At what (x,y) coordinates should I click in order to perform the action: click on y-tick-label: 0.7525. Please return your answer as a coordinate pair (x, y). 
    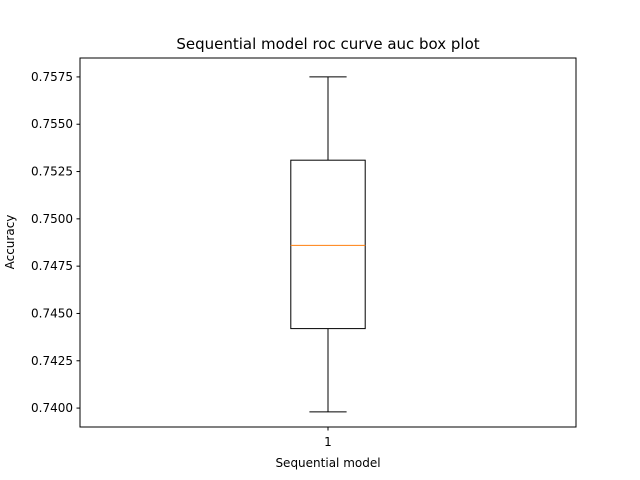
    Looking at the image, I should click on (52, 172).